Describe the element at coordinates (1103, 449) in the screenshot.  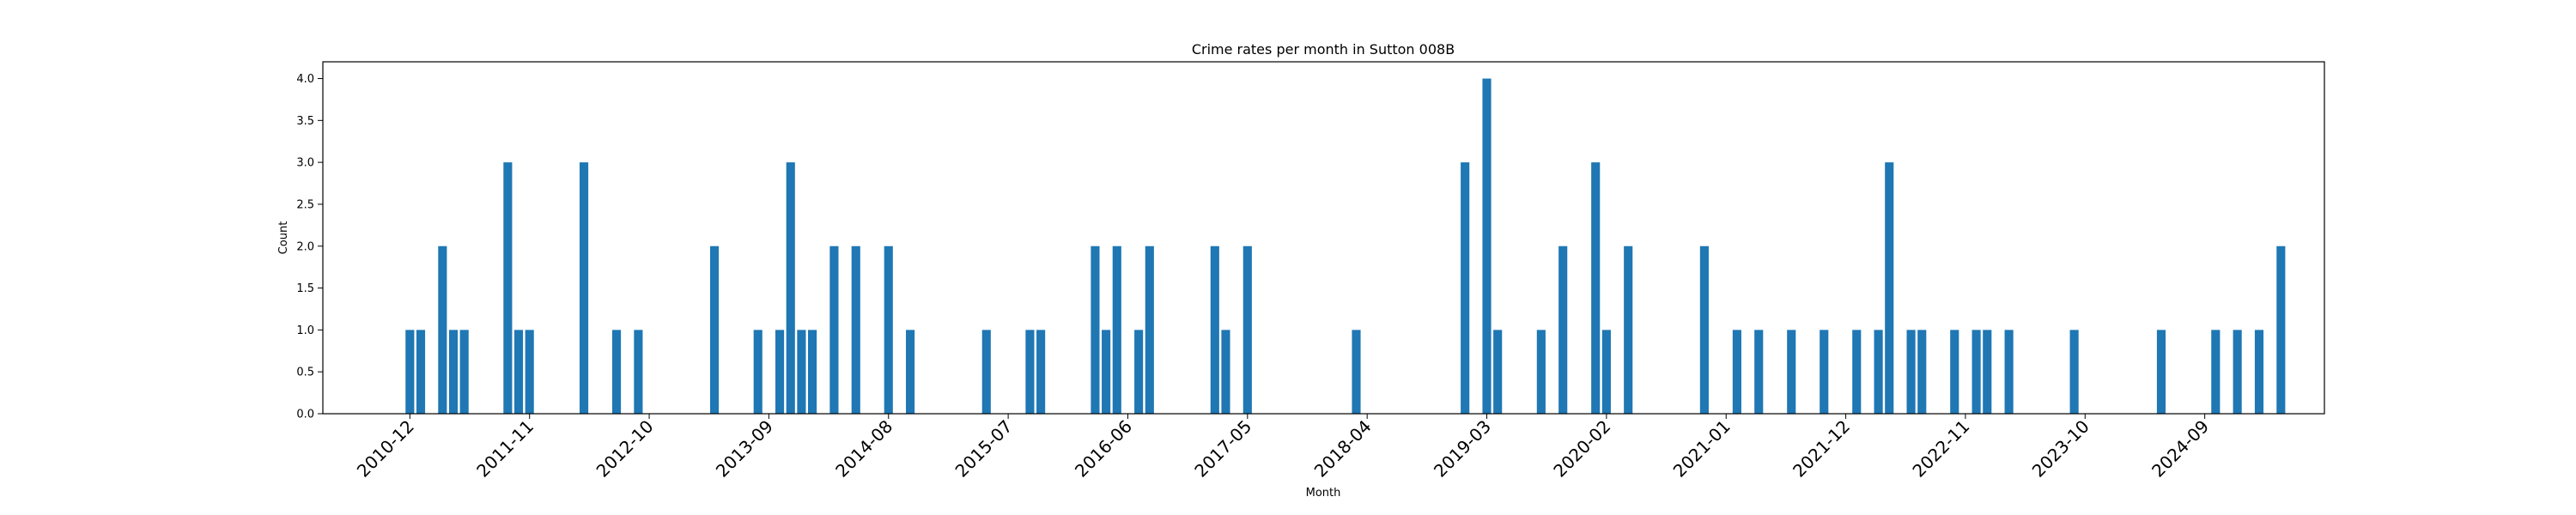
I see `x-tick-label: 2016-06` at that location.